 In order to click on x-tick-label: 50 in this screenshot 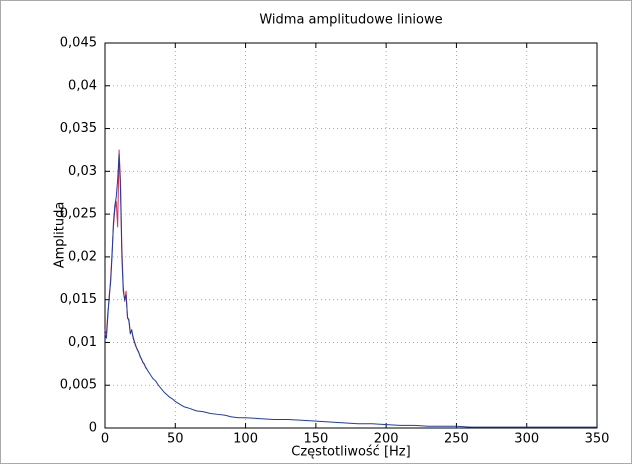, I will do `click(175, 439)`.